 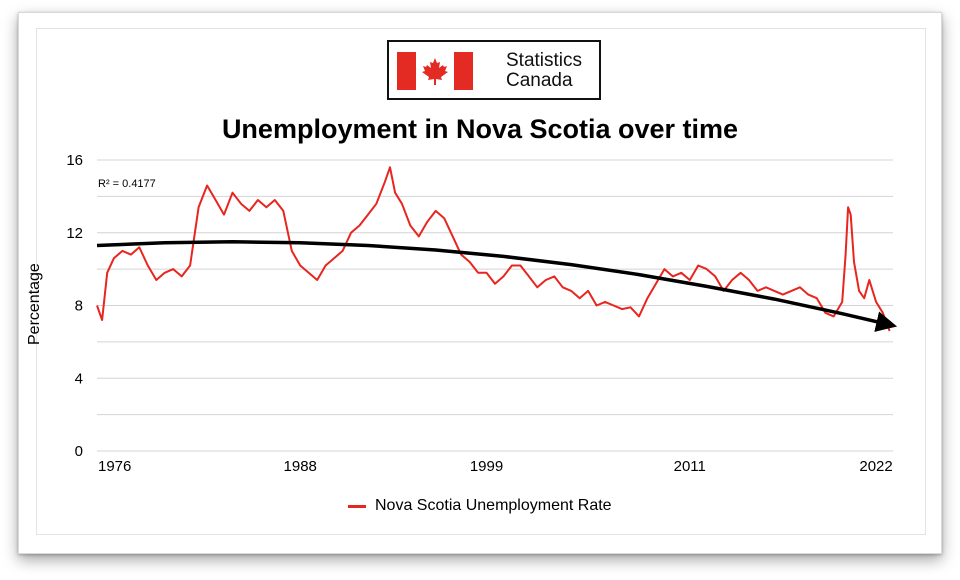 I want to click on y-tick-label: 16, so click(x=74, y=160).